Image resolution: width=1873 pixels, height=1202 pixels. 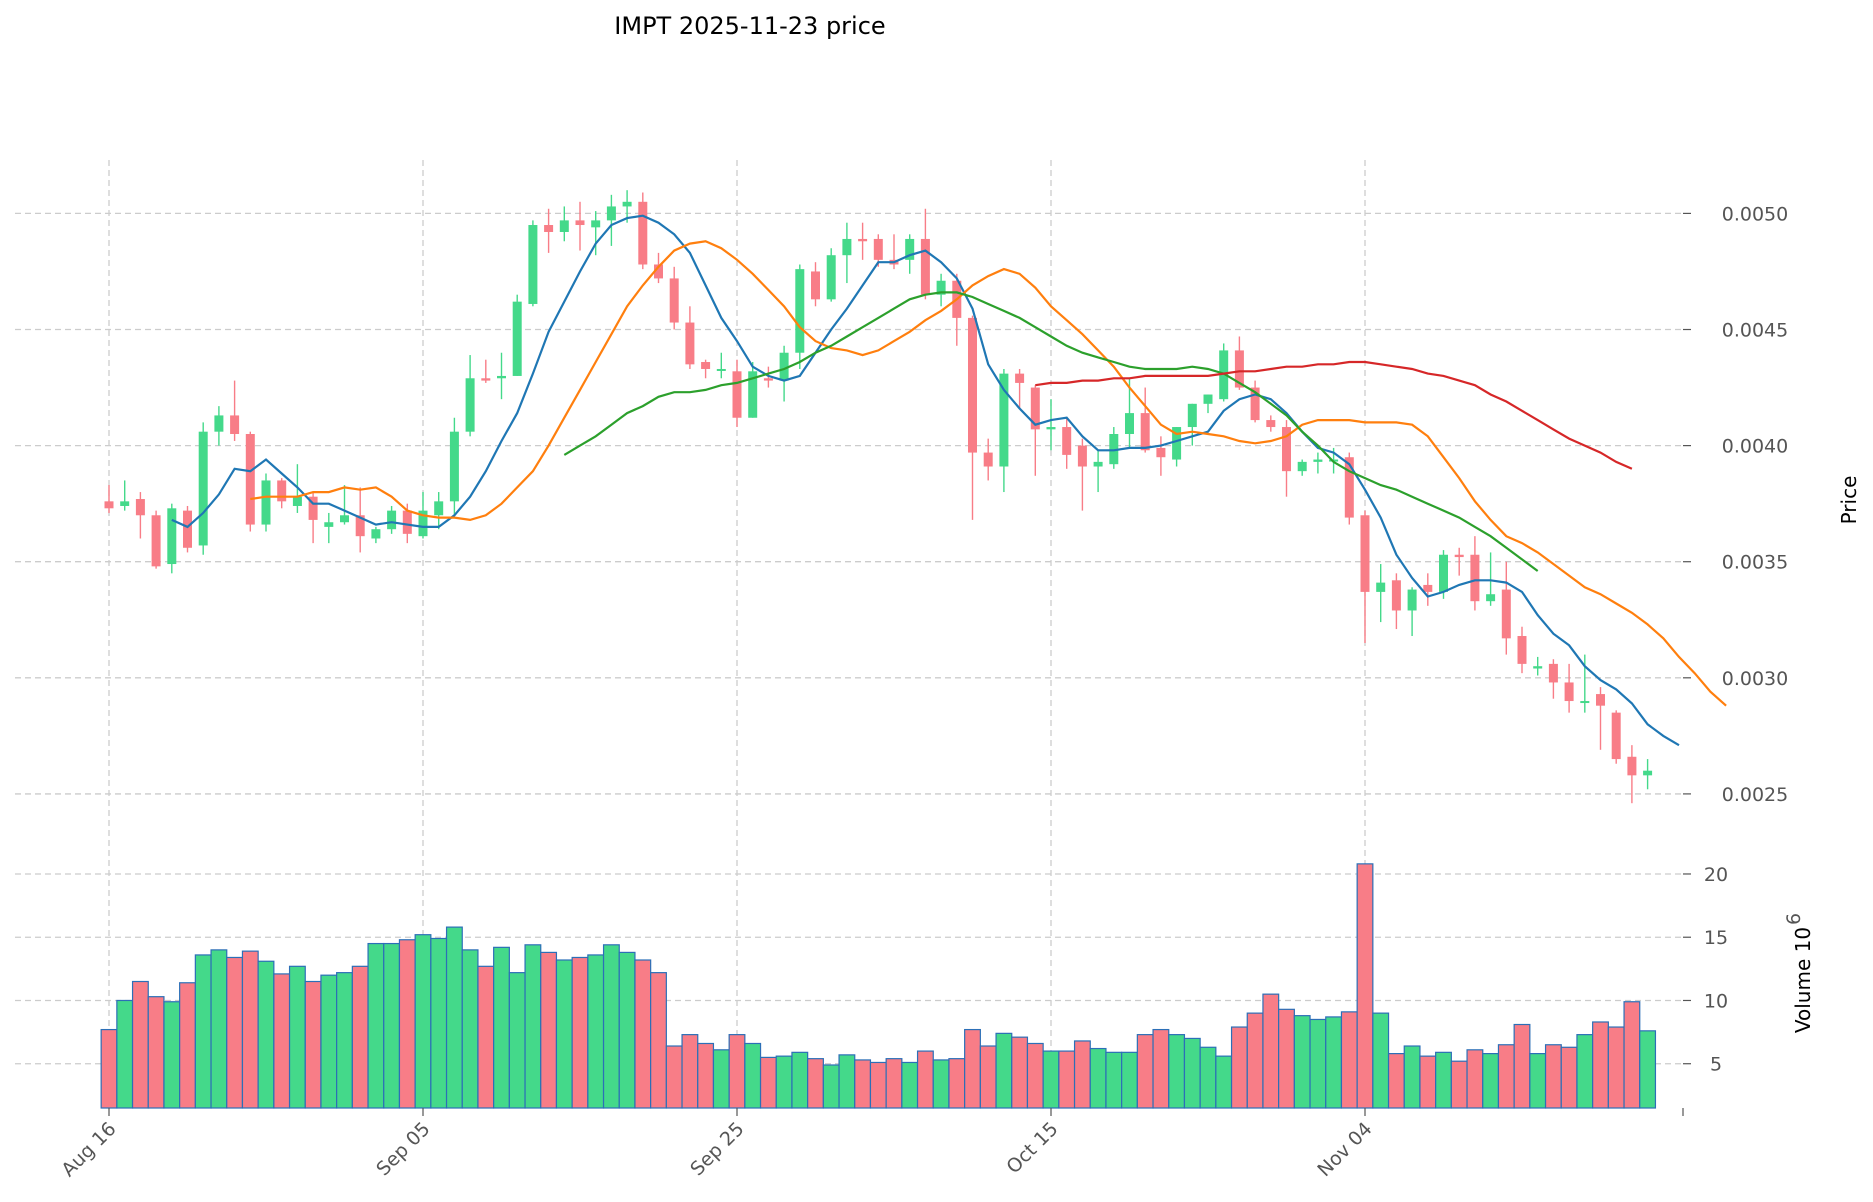 I want to click on ma-line-ma60, so click(x=1334, y=415).